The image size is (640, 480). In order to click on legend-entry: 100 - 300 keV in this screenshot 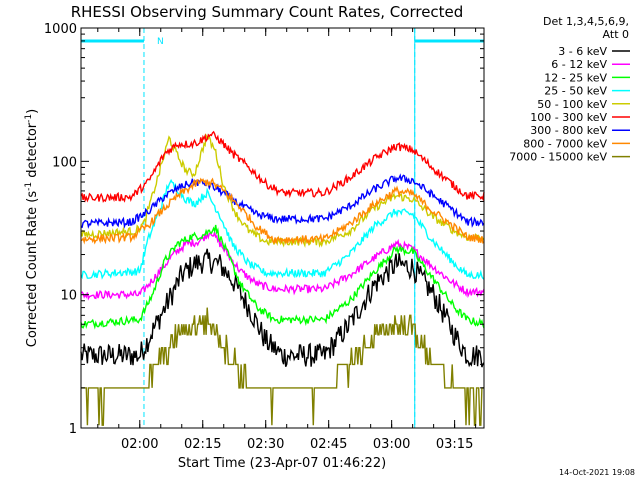, I will do `click(580, 117)`.